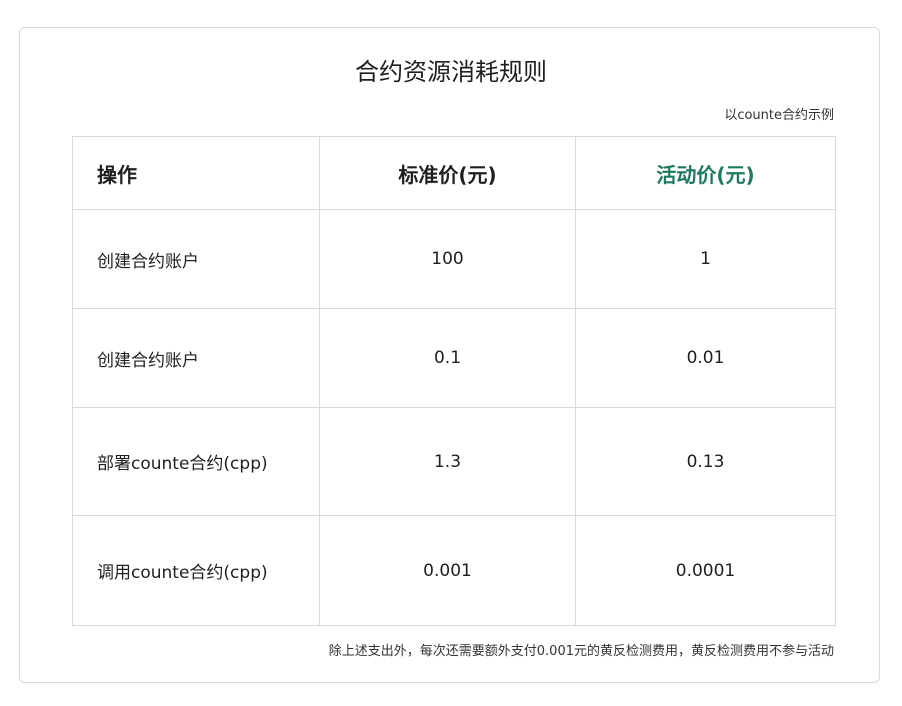 Image resolution: width=902 pixels, height=706 pixels. What do you see at coordinates (196, 461) in the screenshot?
I see `cell-operation: 部署counte合约(cpp)` at bounding box center [196, 461].